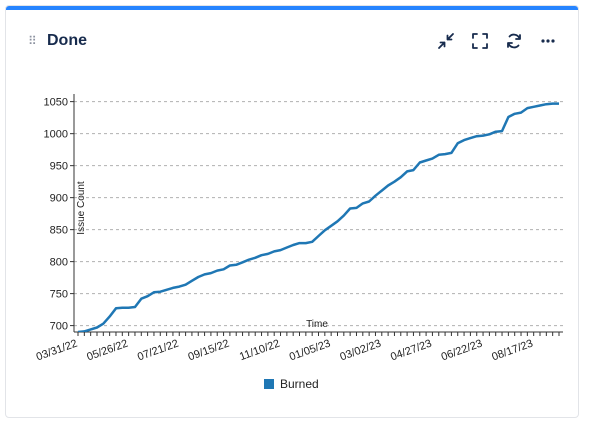 The image size is (591, 423). I want to click on y-axis-ticks: 700 750 800 850 900 950 1000 1050, so click(59, 215).